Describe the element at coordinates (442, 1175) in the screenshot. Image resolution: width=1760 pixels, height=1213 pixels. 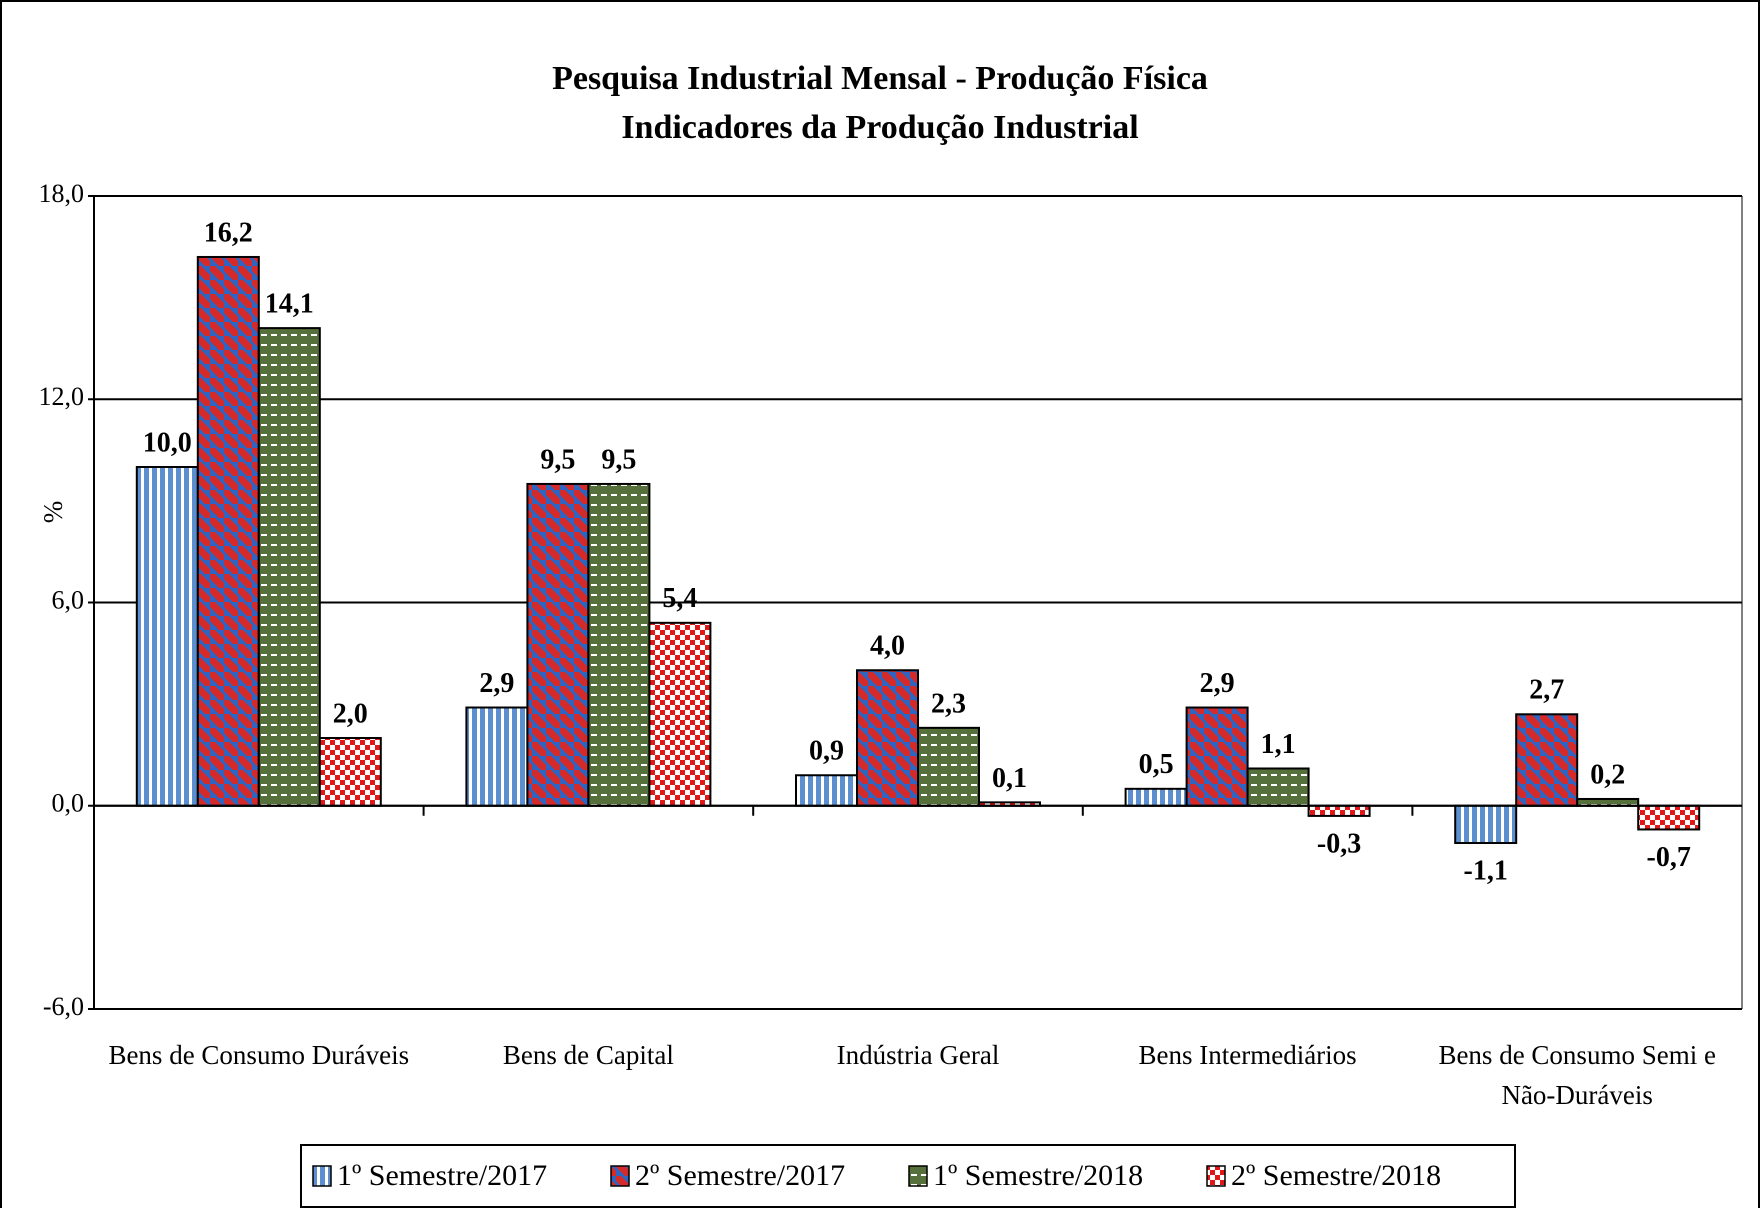
I see `legend-label: 1º Semestre/2017` at that location.